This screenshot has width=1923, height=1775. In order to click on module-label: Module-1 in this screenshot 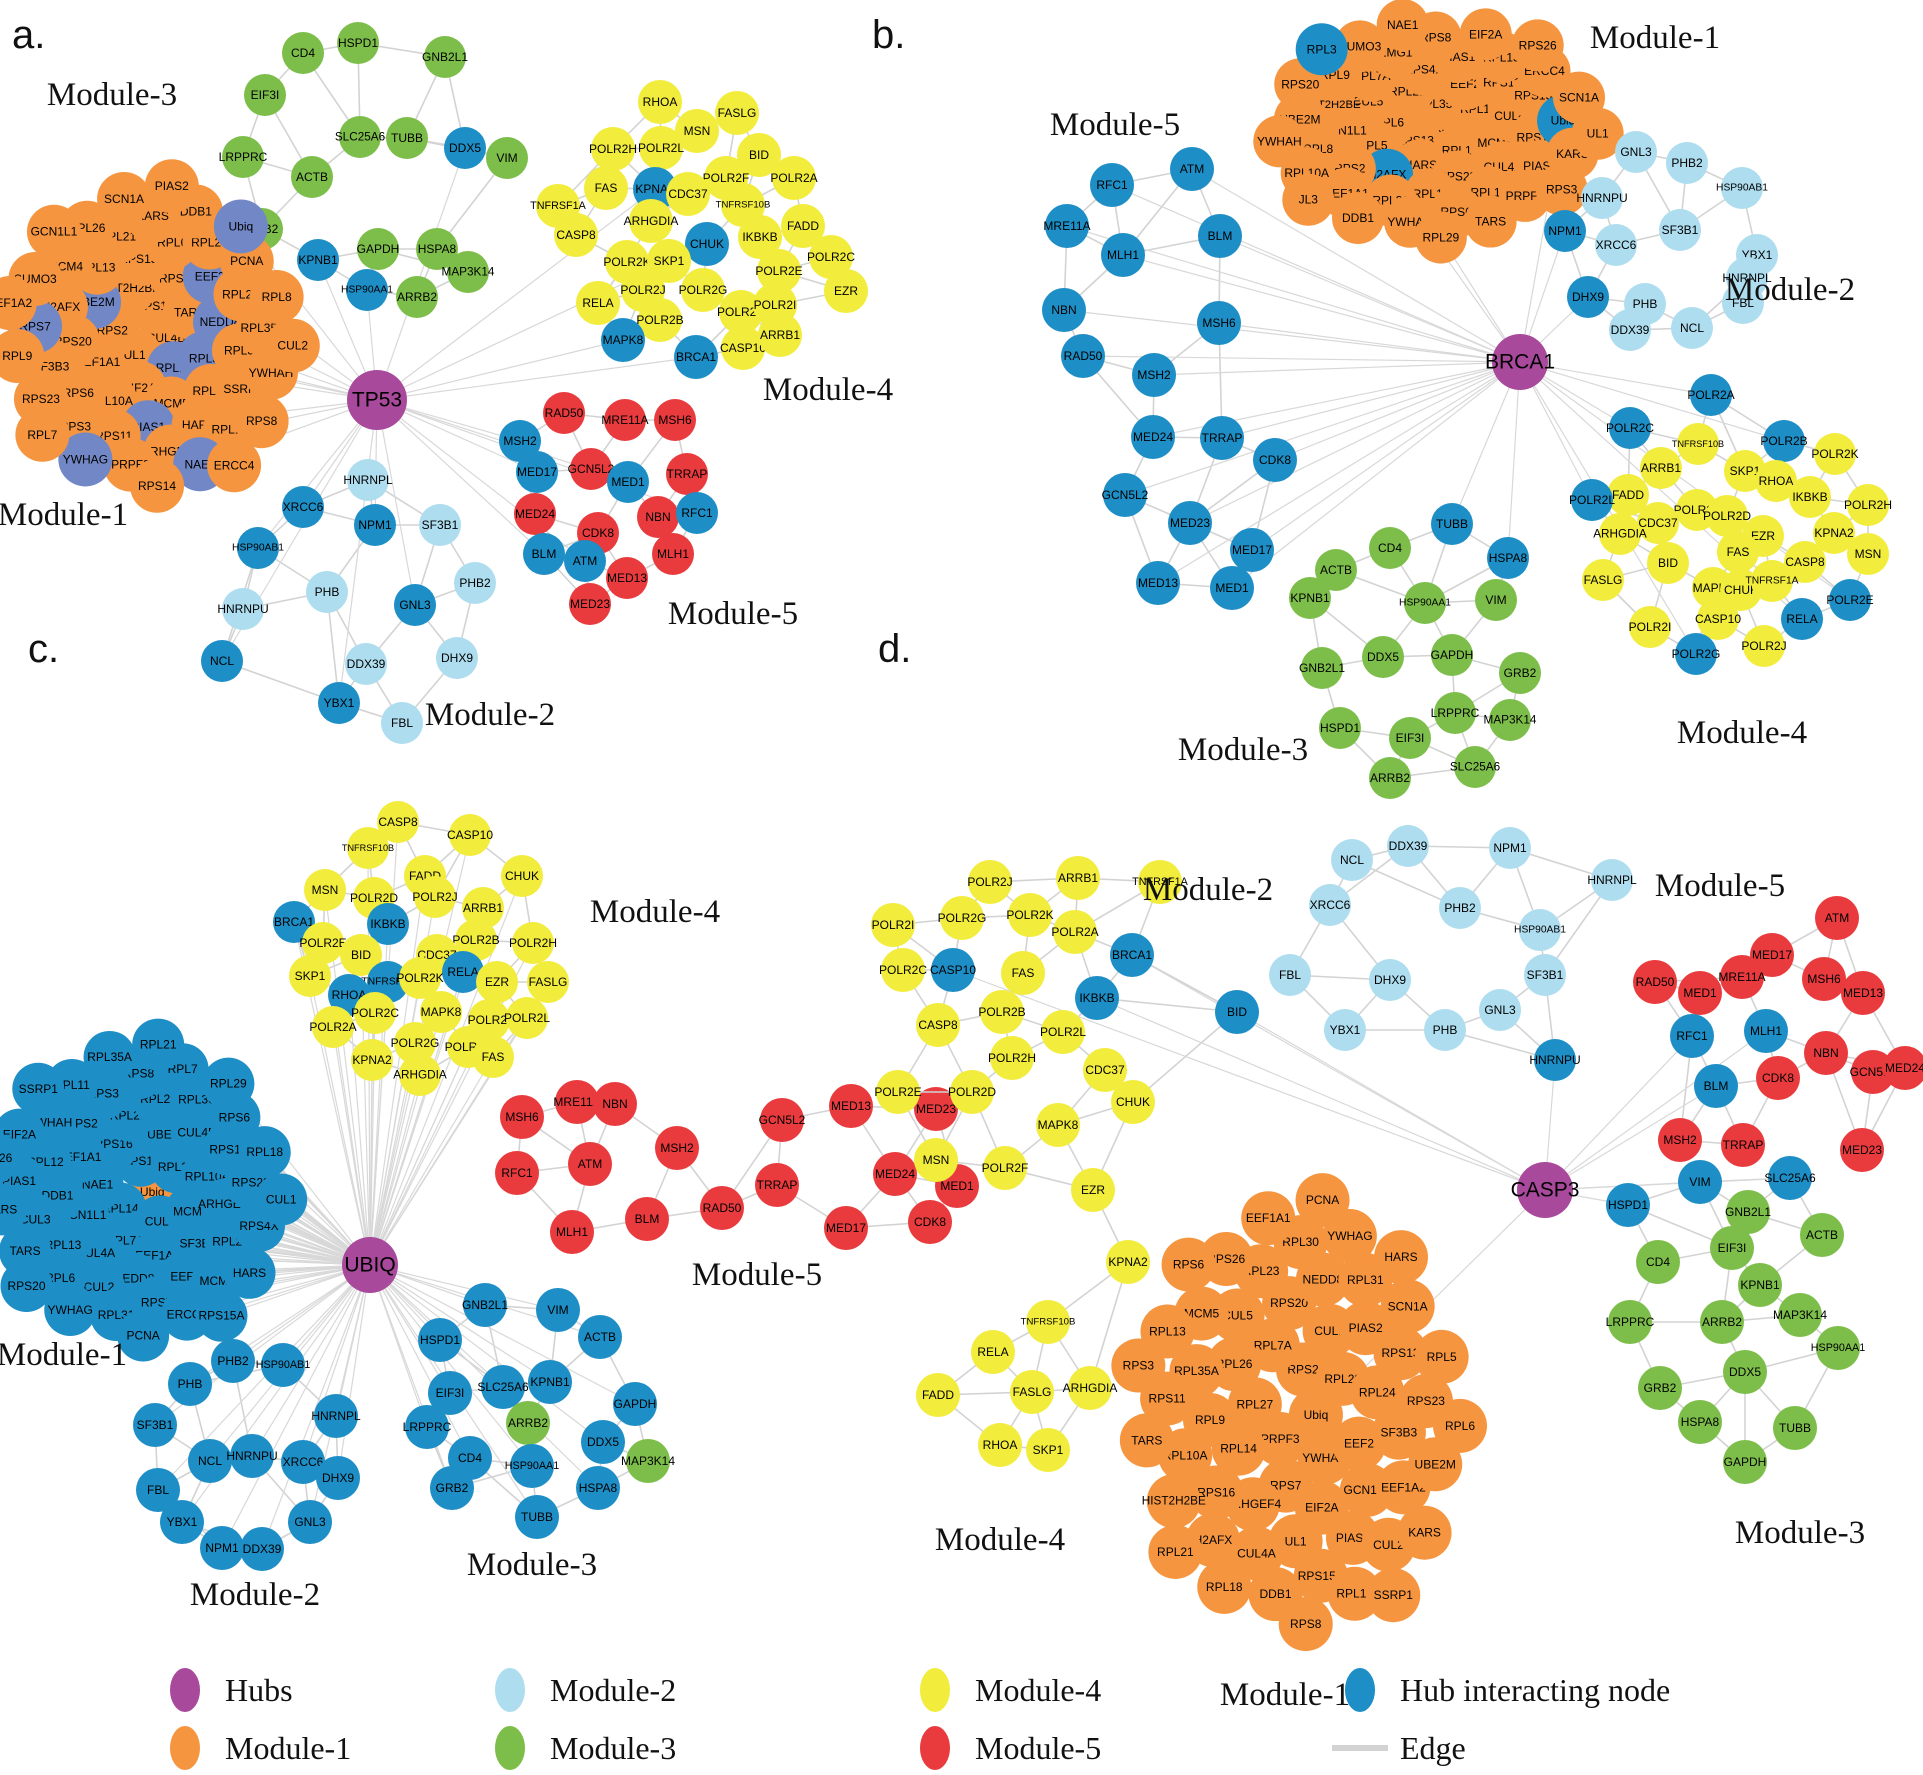, I will do `click(63, 1355)`.